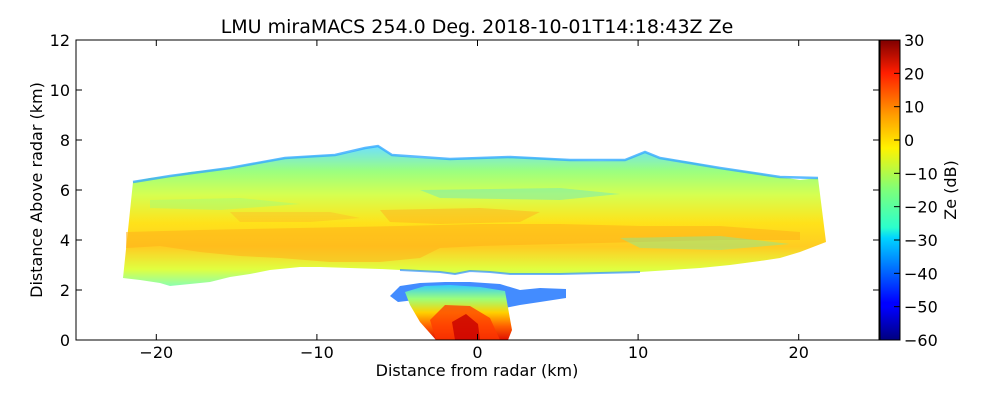 Image resolution: width=1000 pixels, height=400 pixels. What do you see at coordinates (60, 90) in the screenshot?
I see `y-tick-label: 10` at bounding box center [60, 90].